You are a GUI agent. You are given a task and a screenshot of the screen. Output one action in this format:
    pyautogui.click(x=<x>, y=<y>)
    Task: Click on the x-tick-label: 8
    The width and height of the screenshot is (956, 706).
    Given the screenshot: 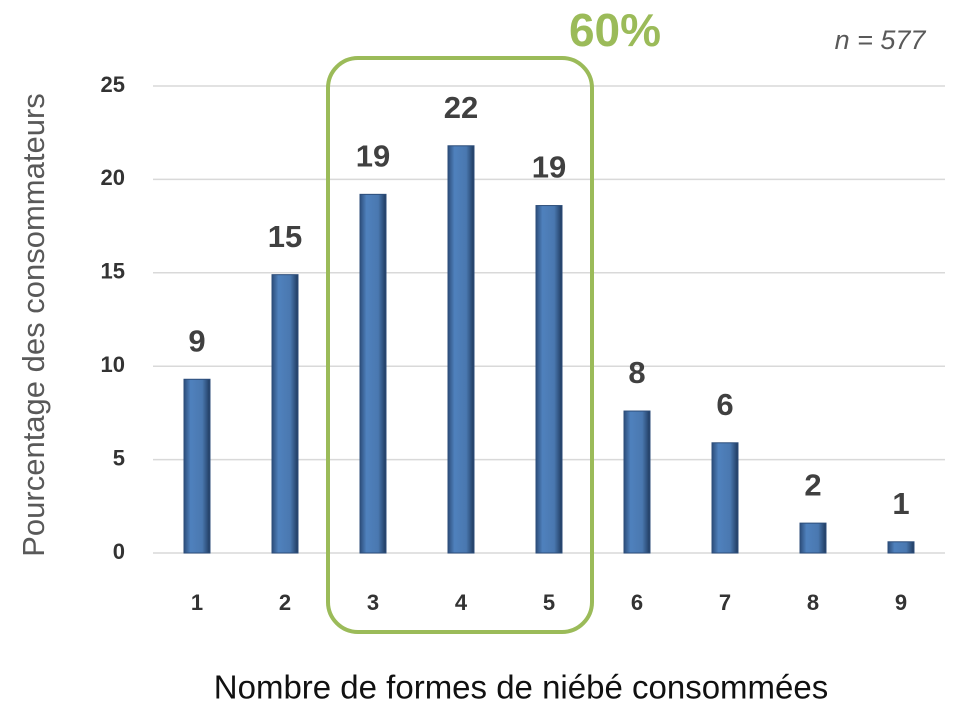 What is the action you would take?
    pyautogui.click(x=813, y=602)
    